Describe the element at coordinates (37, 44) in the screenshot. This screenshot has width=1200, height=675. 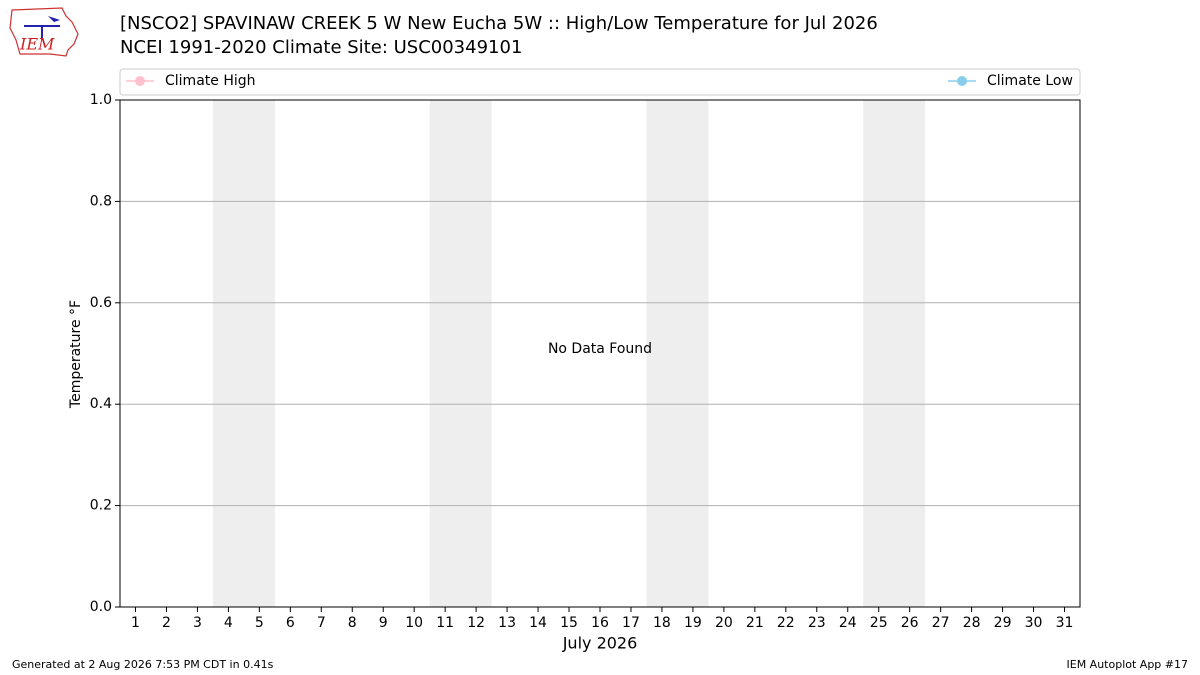
I see `logo-text: IEM` at that location.